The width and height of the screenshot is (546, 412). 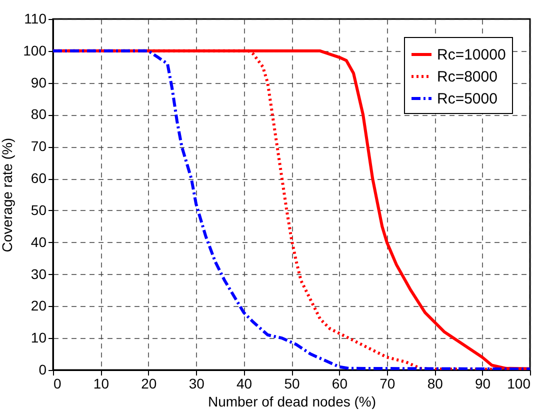 What do you see at coordinates (38, 274) in the screenshot?
I see `y-tick-label: 30` at bounding box center [38, 274].